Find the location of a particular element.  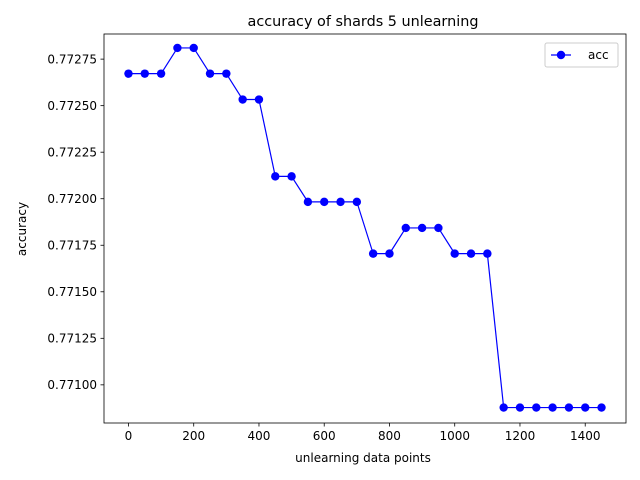

x-tick-label: 1200 is located at coordinates (520, 436).